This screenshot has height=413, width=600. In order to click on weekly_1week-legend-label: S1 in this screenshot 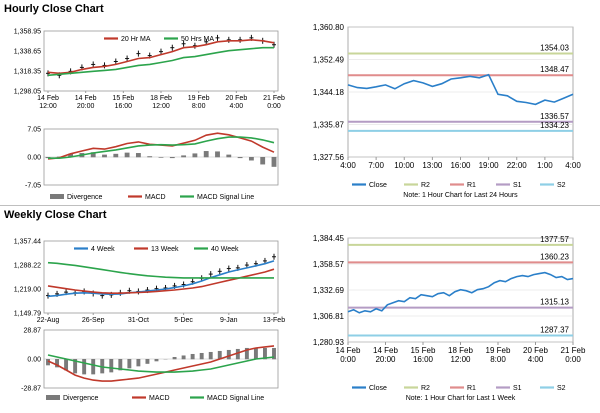, I will do `click(517, 388)`.